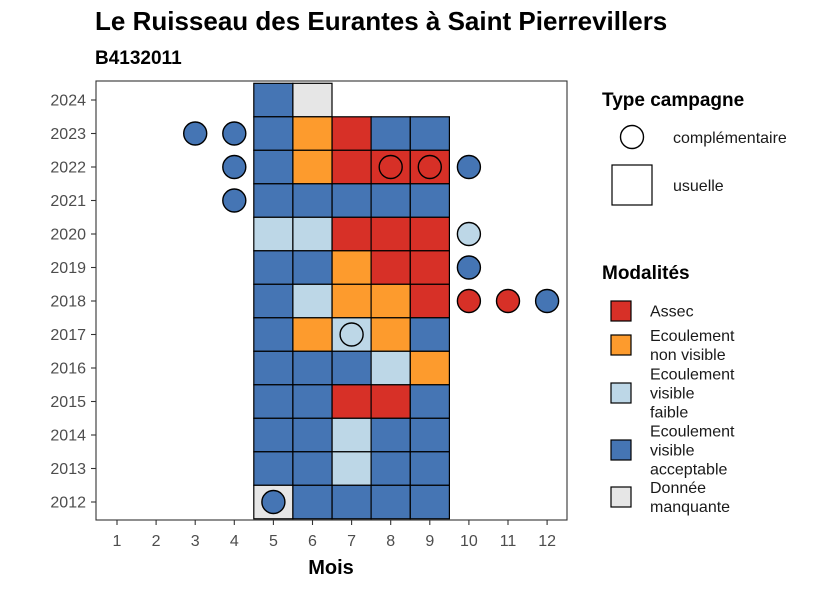 The height and width of the screenshot is (590, 826). I want to click on legend-label-N: Ecoulement non visible, so click(692, 346).